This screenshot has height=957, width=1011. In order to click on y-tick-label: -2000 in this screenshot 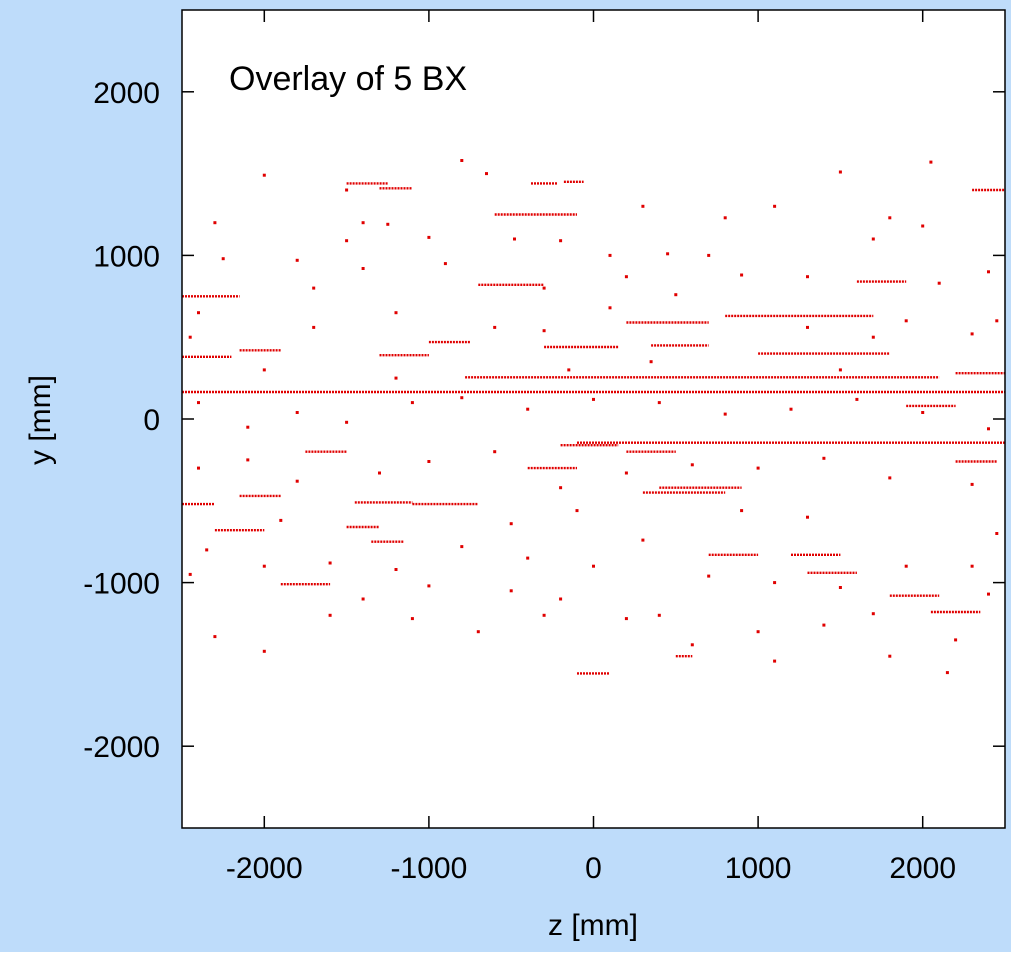, I will do `click(121, 747)`.